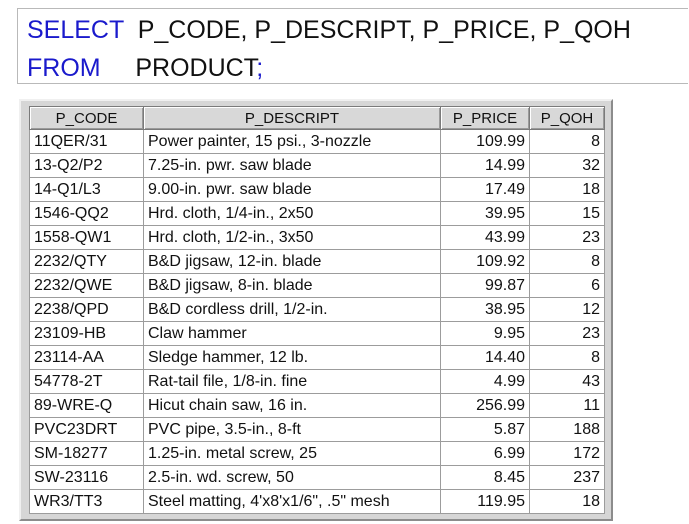  Describe the element at coordinates (86, 501) in the screenshot. I see `cell-p-code: WR3/TT3` at that location.